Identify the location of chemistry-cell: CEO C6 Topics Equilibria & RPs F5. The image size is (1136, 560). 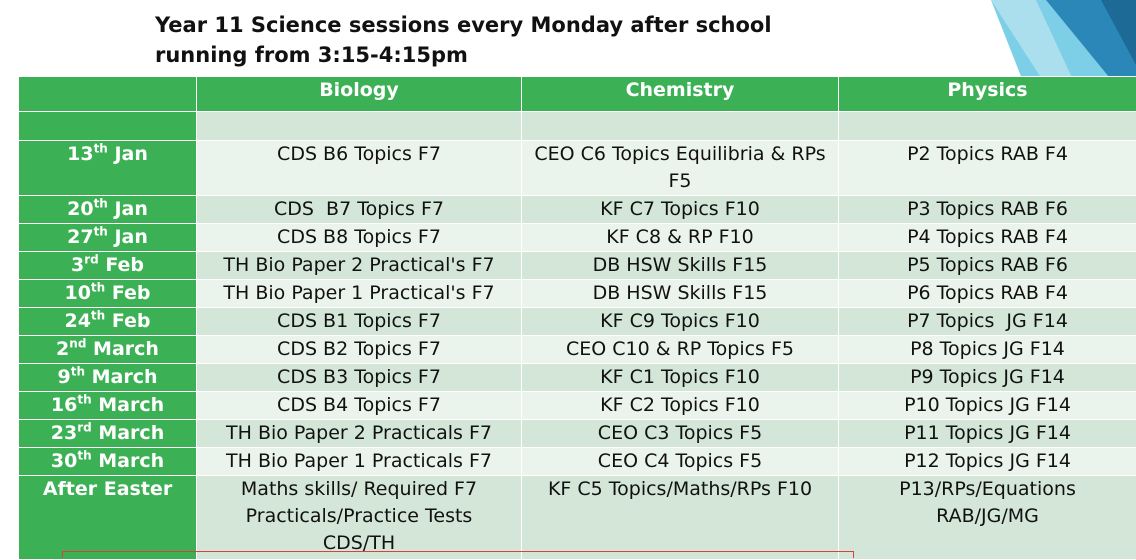
(680, 168).